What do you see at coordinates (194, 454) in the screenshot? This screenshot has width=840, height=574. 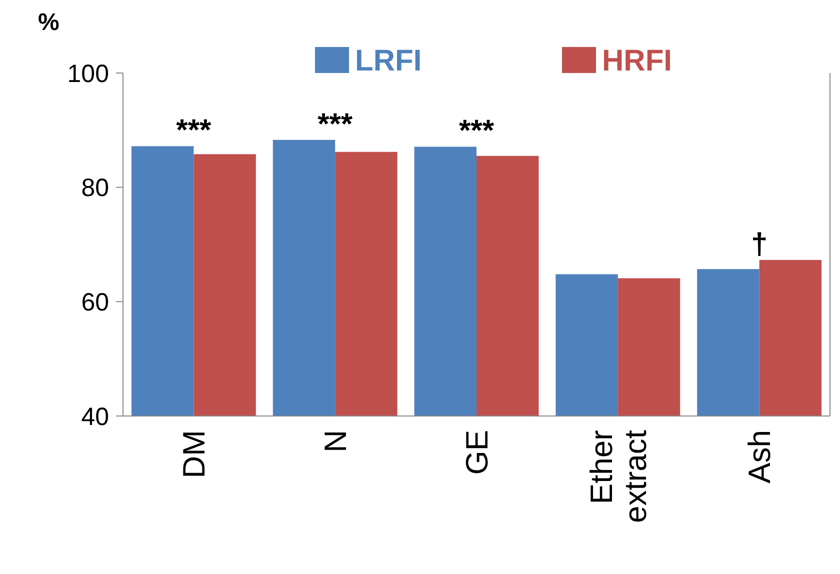 I see `x-tick-label: DM` at bounding box center [194, 454].